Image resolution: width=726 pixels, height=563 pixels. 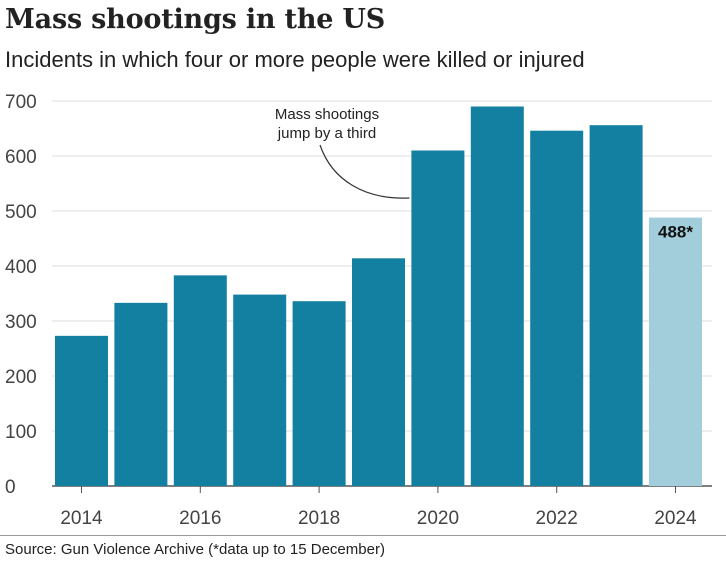 I want to click on source-divider, so click(x=363, y=535).